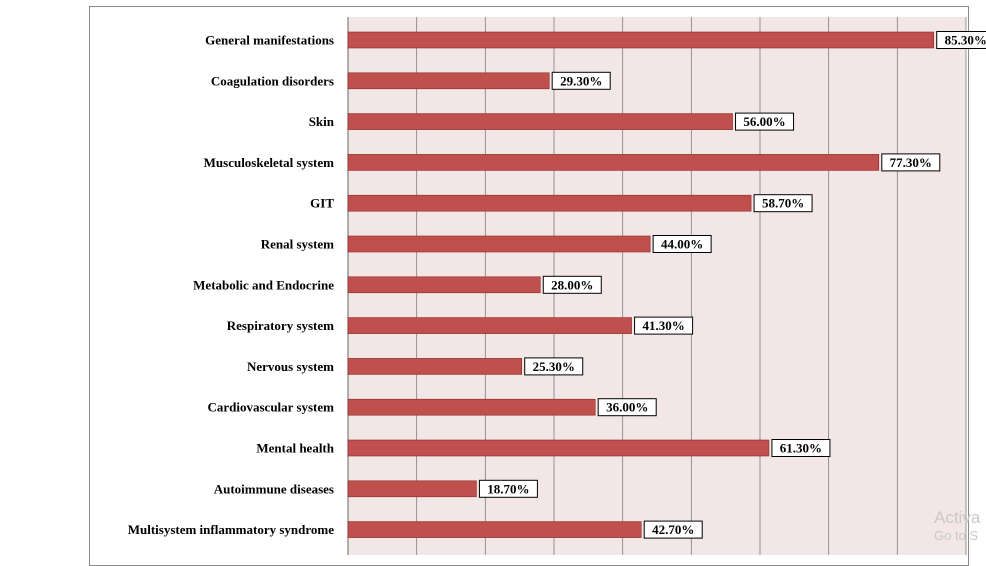 This screenshot has width=986, height=566. I want to click on data-label: 18.70%, so click(508, 488).